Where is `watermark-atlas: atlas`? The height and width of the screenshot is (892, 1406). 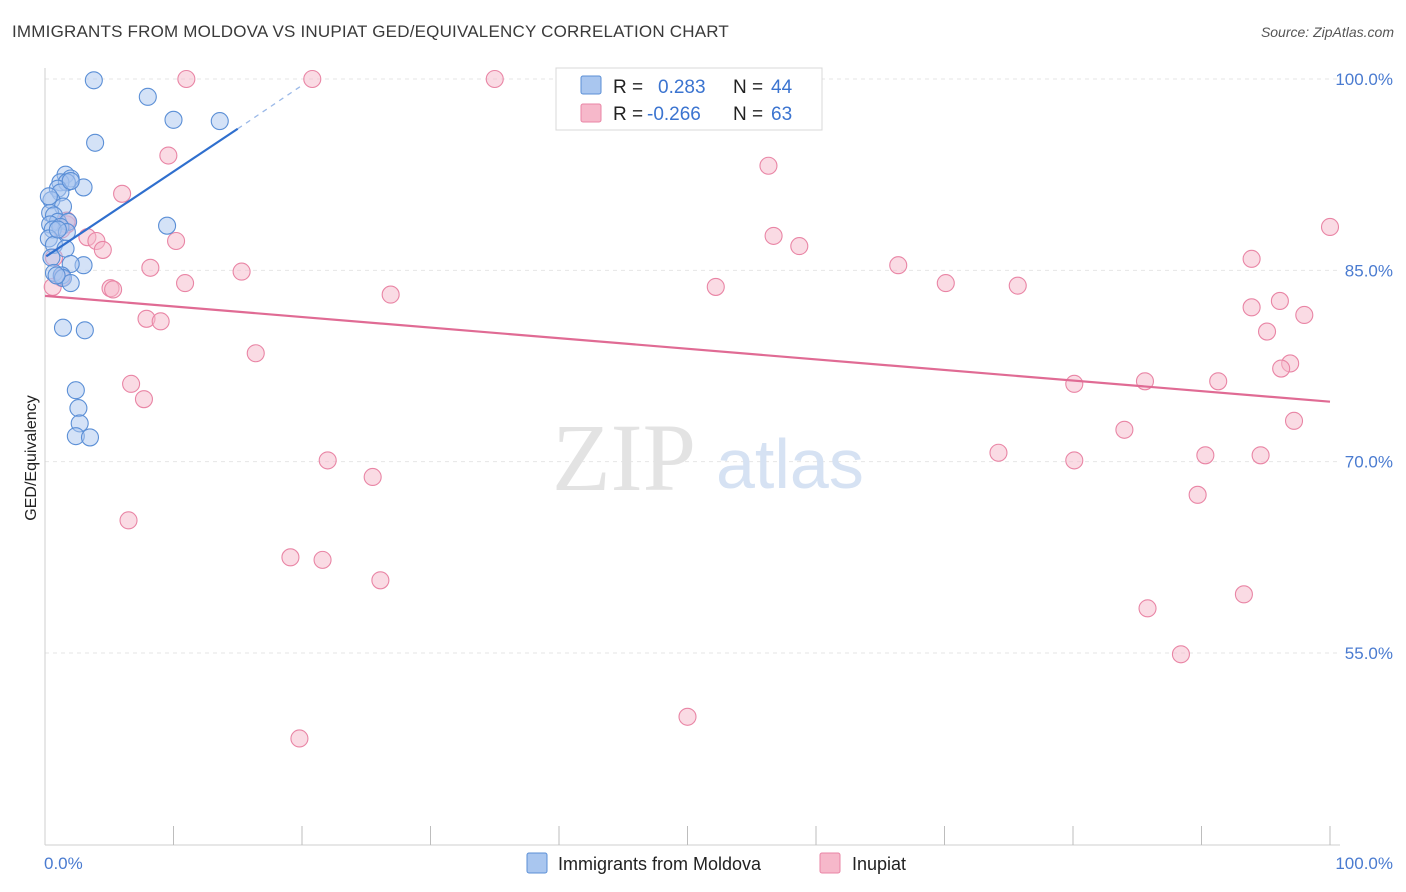
watermark-atlas: atlas is located at coordinates (790, 464).